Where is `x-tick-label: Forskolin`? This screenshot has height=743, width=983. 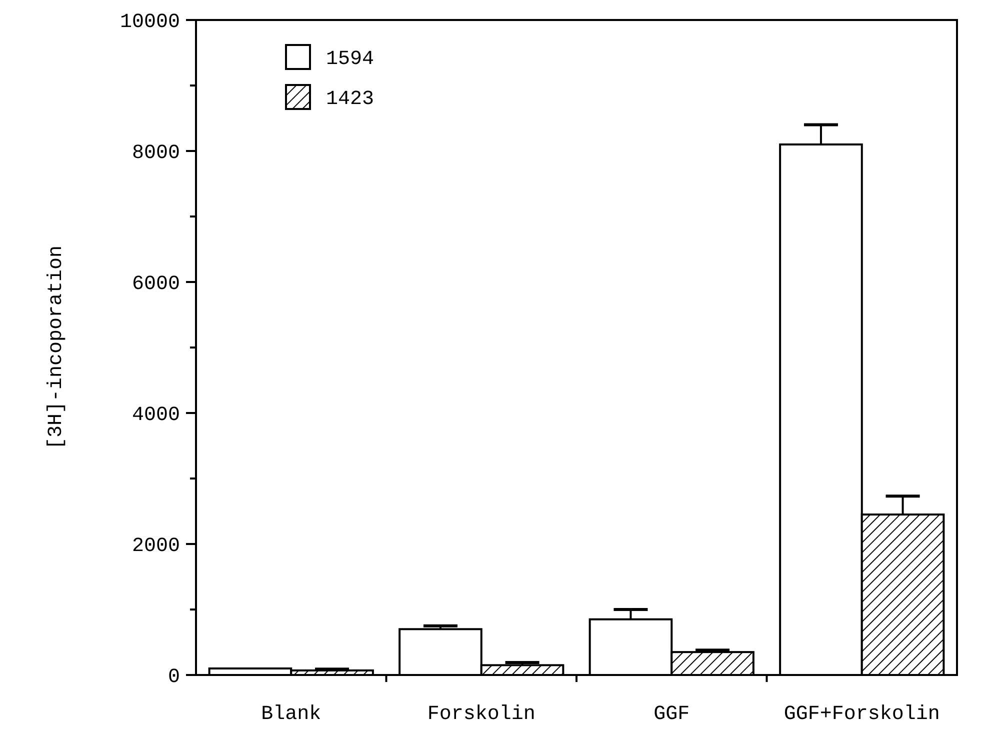
x-tick-label: Forskolin is located at coordinates (481, 714).